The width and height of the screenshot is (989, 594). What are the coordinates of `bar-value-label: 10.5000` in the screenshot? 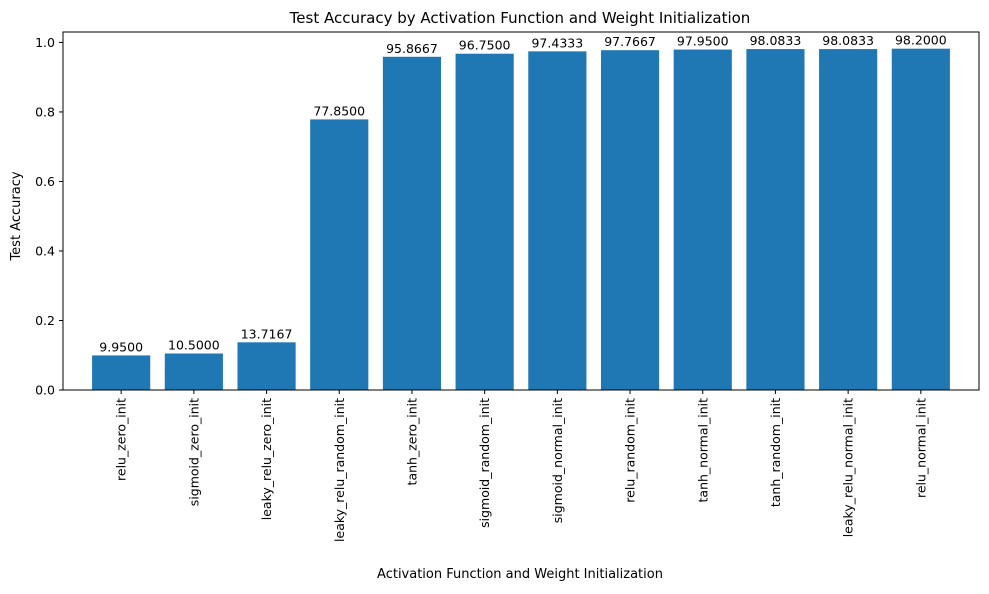 It's located at (194, 345).